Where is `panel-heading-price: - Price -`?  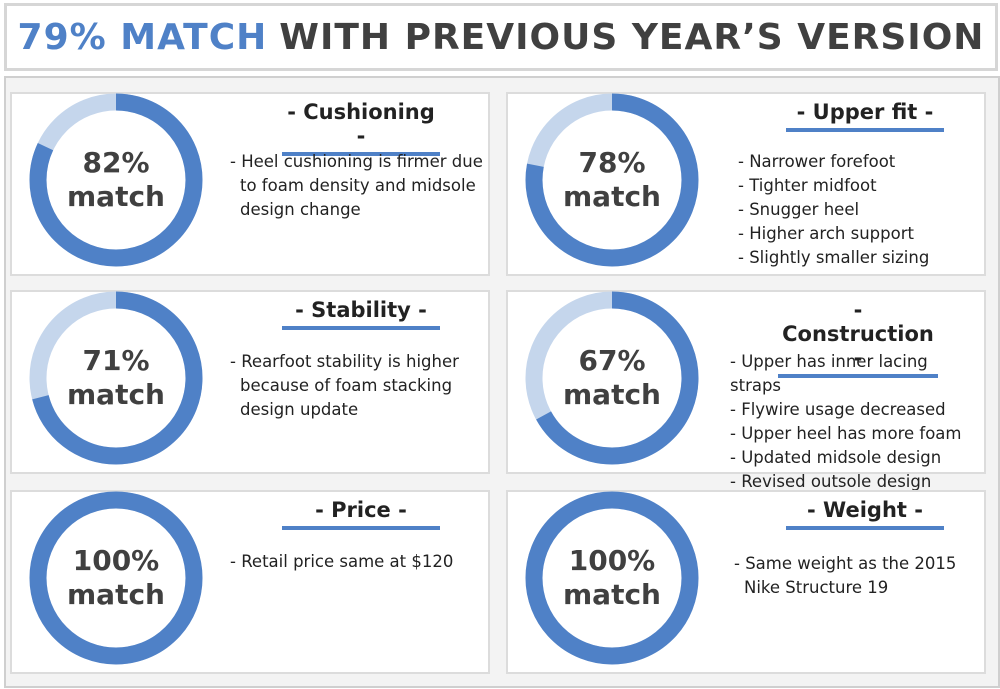 panel-heading-price: - Price - is located at coordinates (361, 514).